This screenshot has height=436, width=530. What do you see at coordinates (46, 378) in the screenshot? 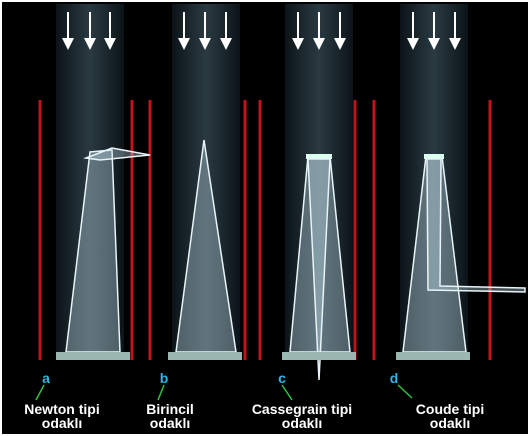
I see `panel-letter: a` at bounding box center [46, 378].